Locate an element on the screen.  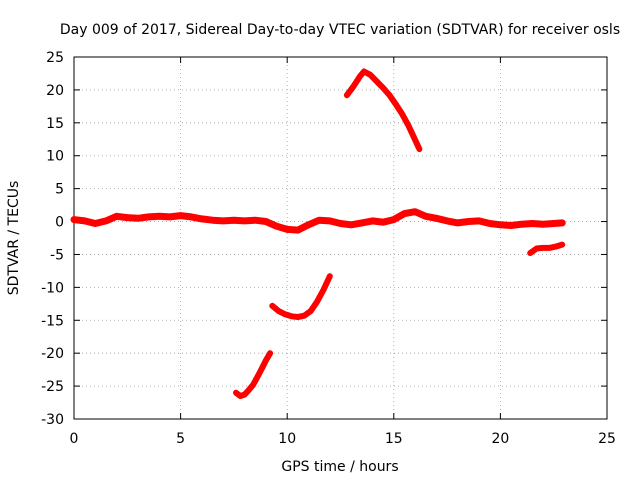
x-tick-label: 15 is located at coordinates (394, 439).